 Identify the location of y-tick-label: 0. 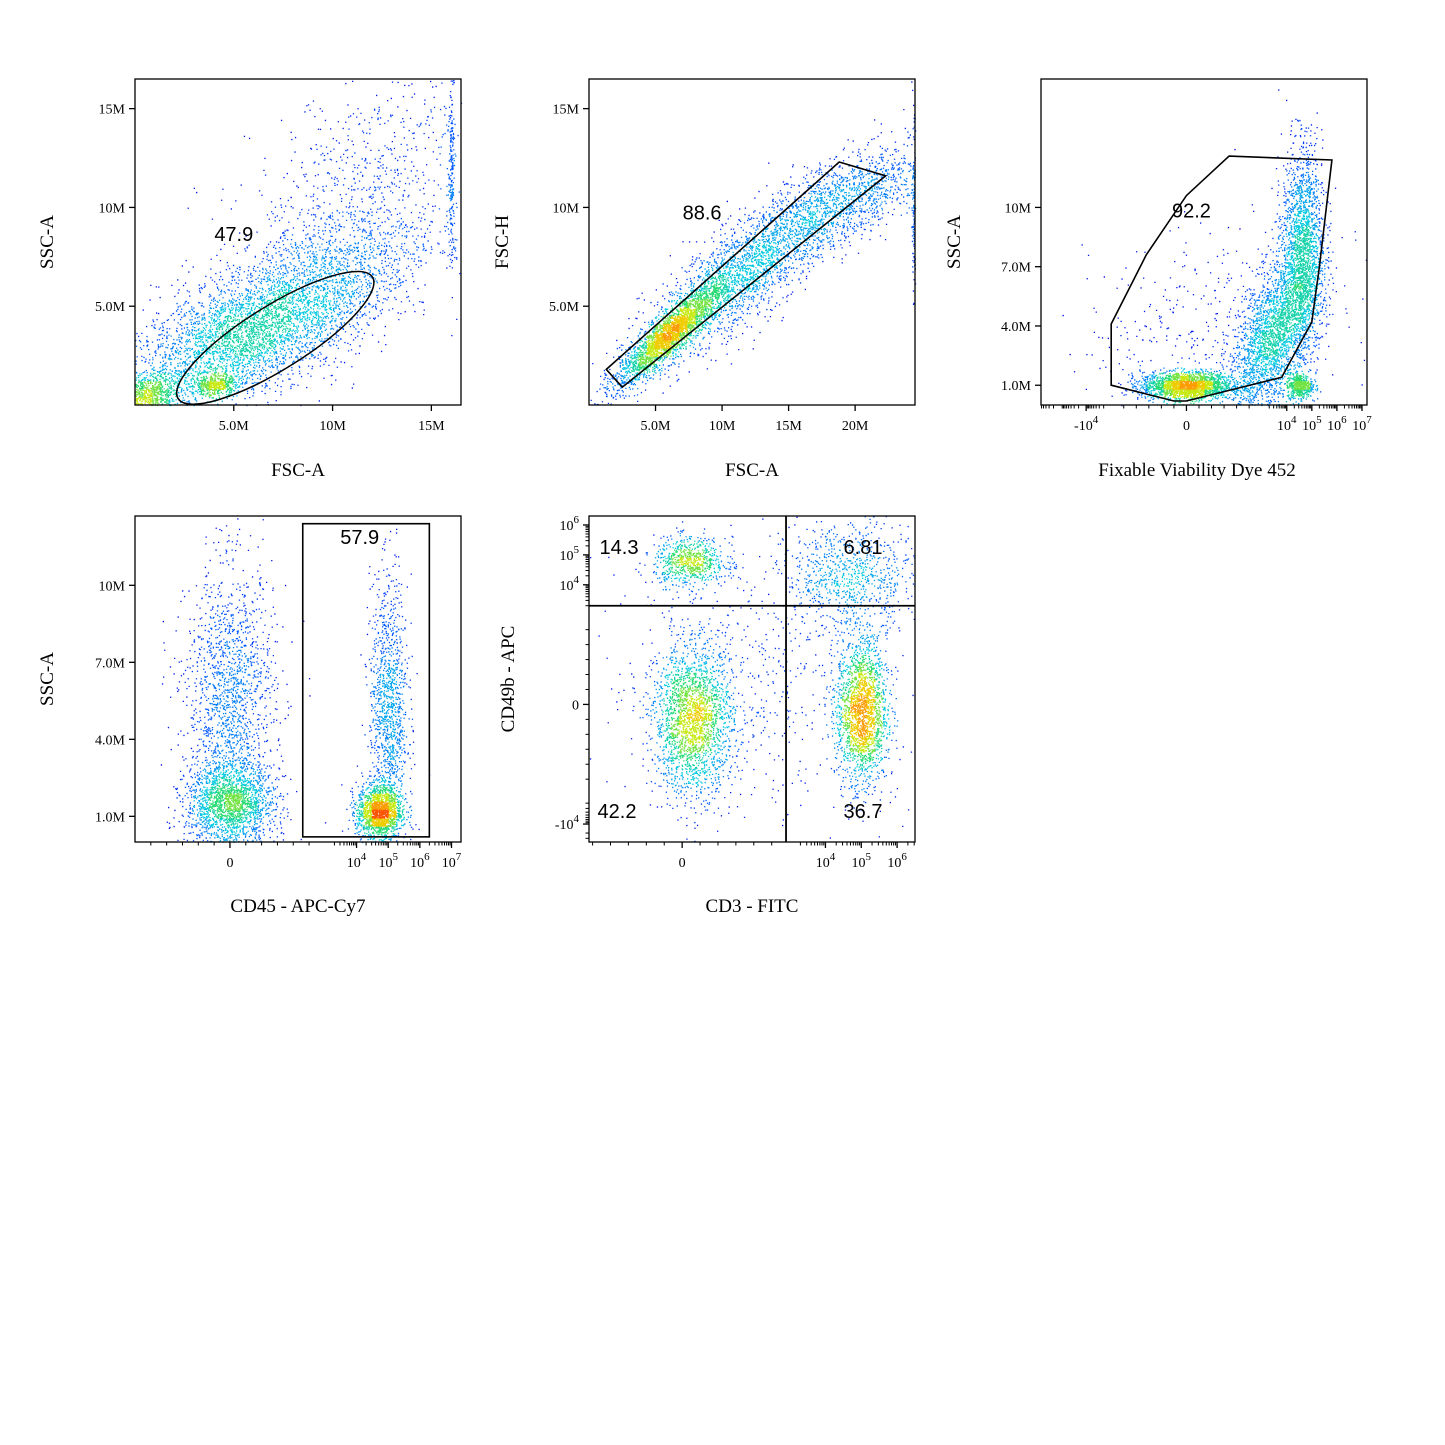
(575, 705).